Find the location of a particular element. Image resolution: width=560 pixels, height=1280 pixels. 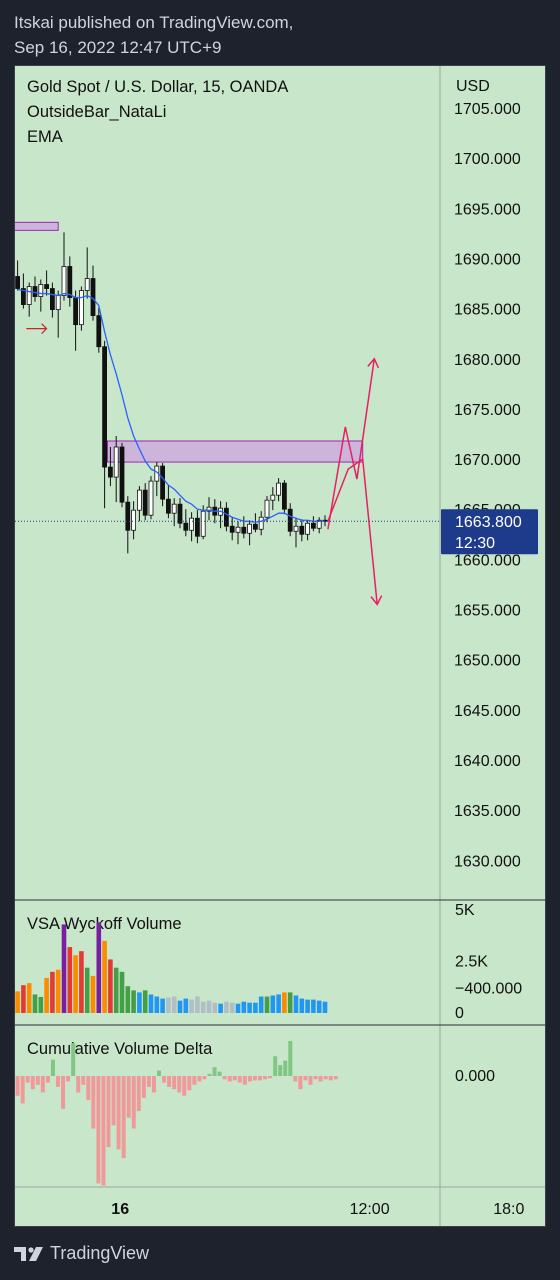

last-price-label: 1663.800 is located at coordinates (488, 522).